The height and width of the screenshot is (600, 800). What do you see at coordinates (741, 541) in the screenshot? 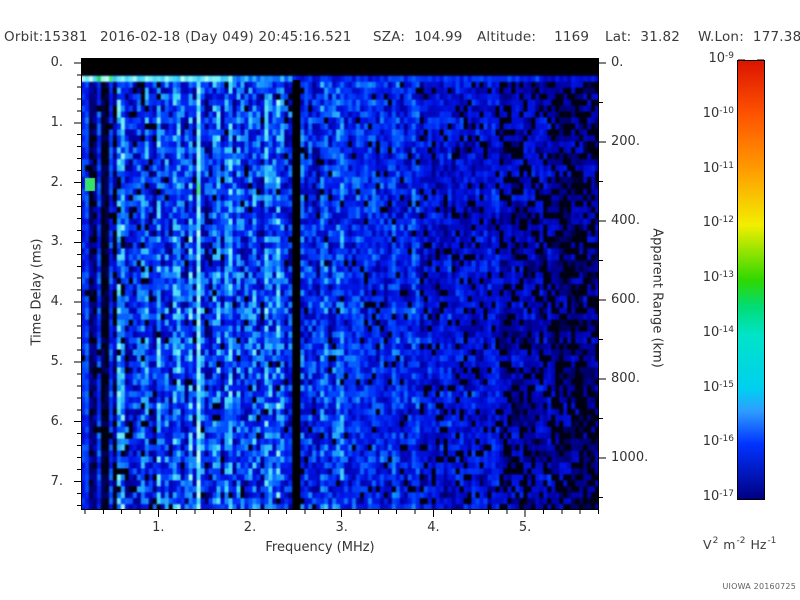
I see `unit-exponent: -2` at bounding box center [741, 541].